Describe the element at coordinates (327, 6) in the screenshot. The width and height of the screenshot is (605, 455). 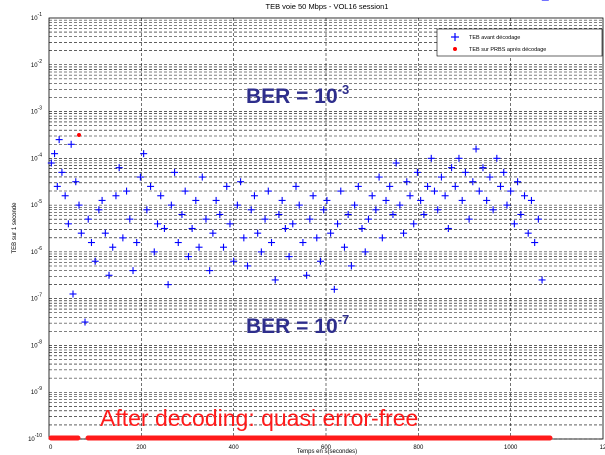
I see `chart-title: TEB voie 50 Mbps - VOL16 session1` at that location.